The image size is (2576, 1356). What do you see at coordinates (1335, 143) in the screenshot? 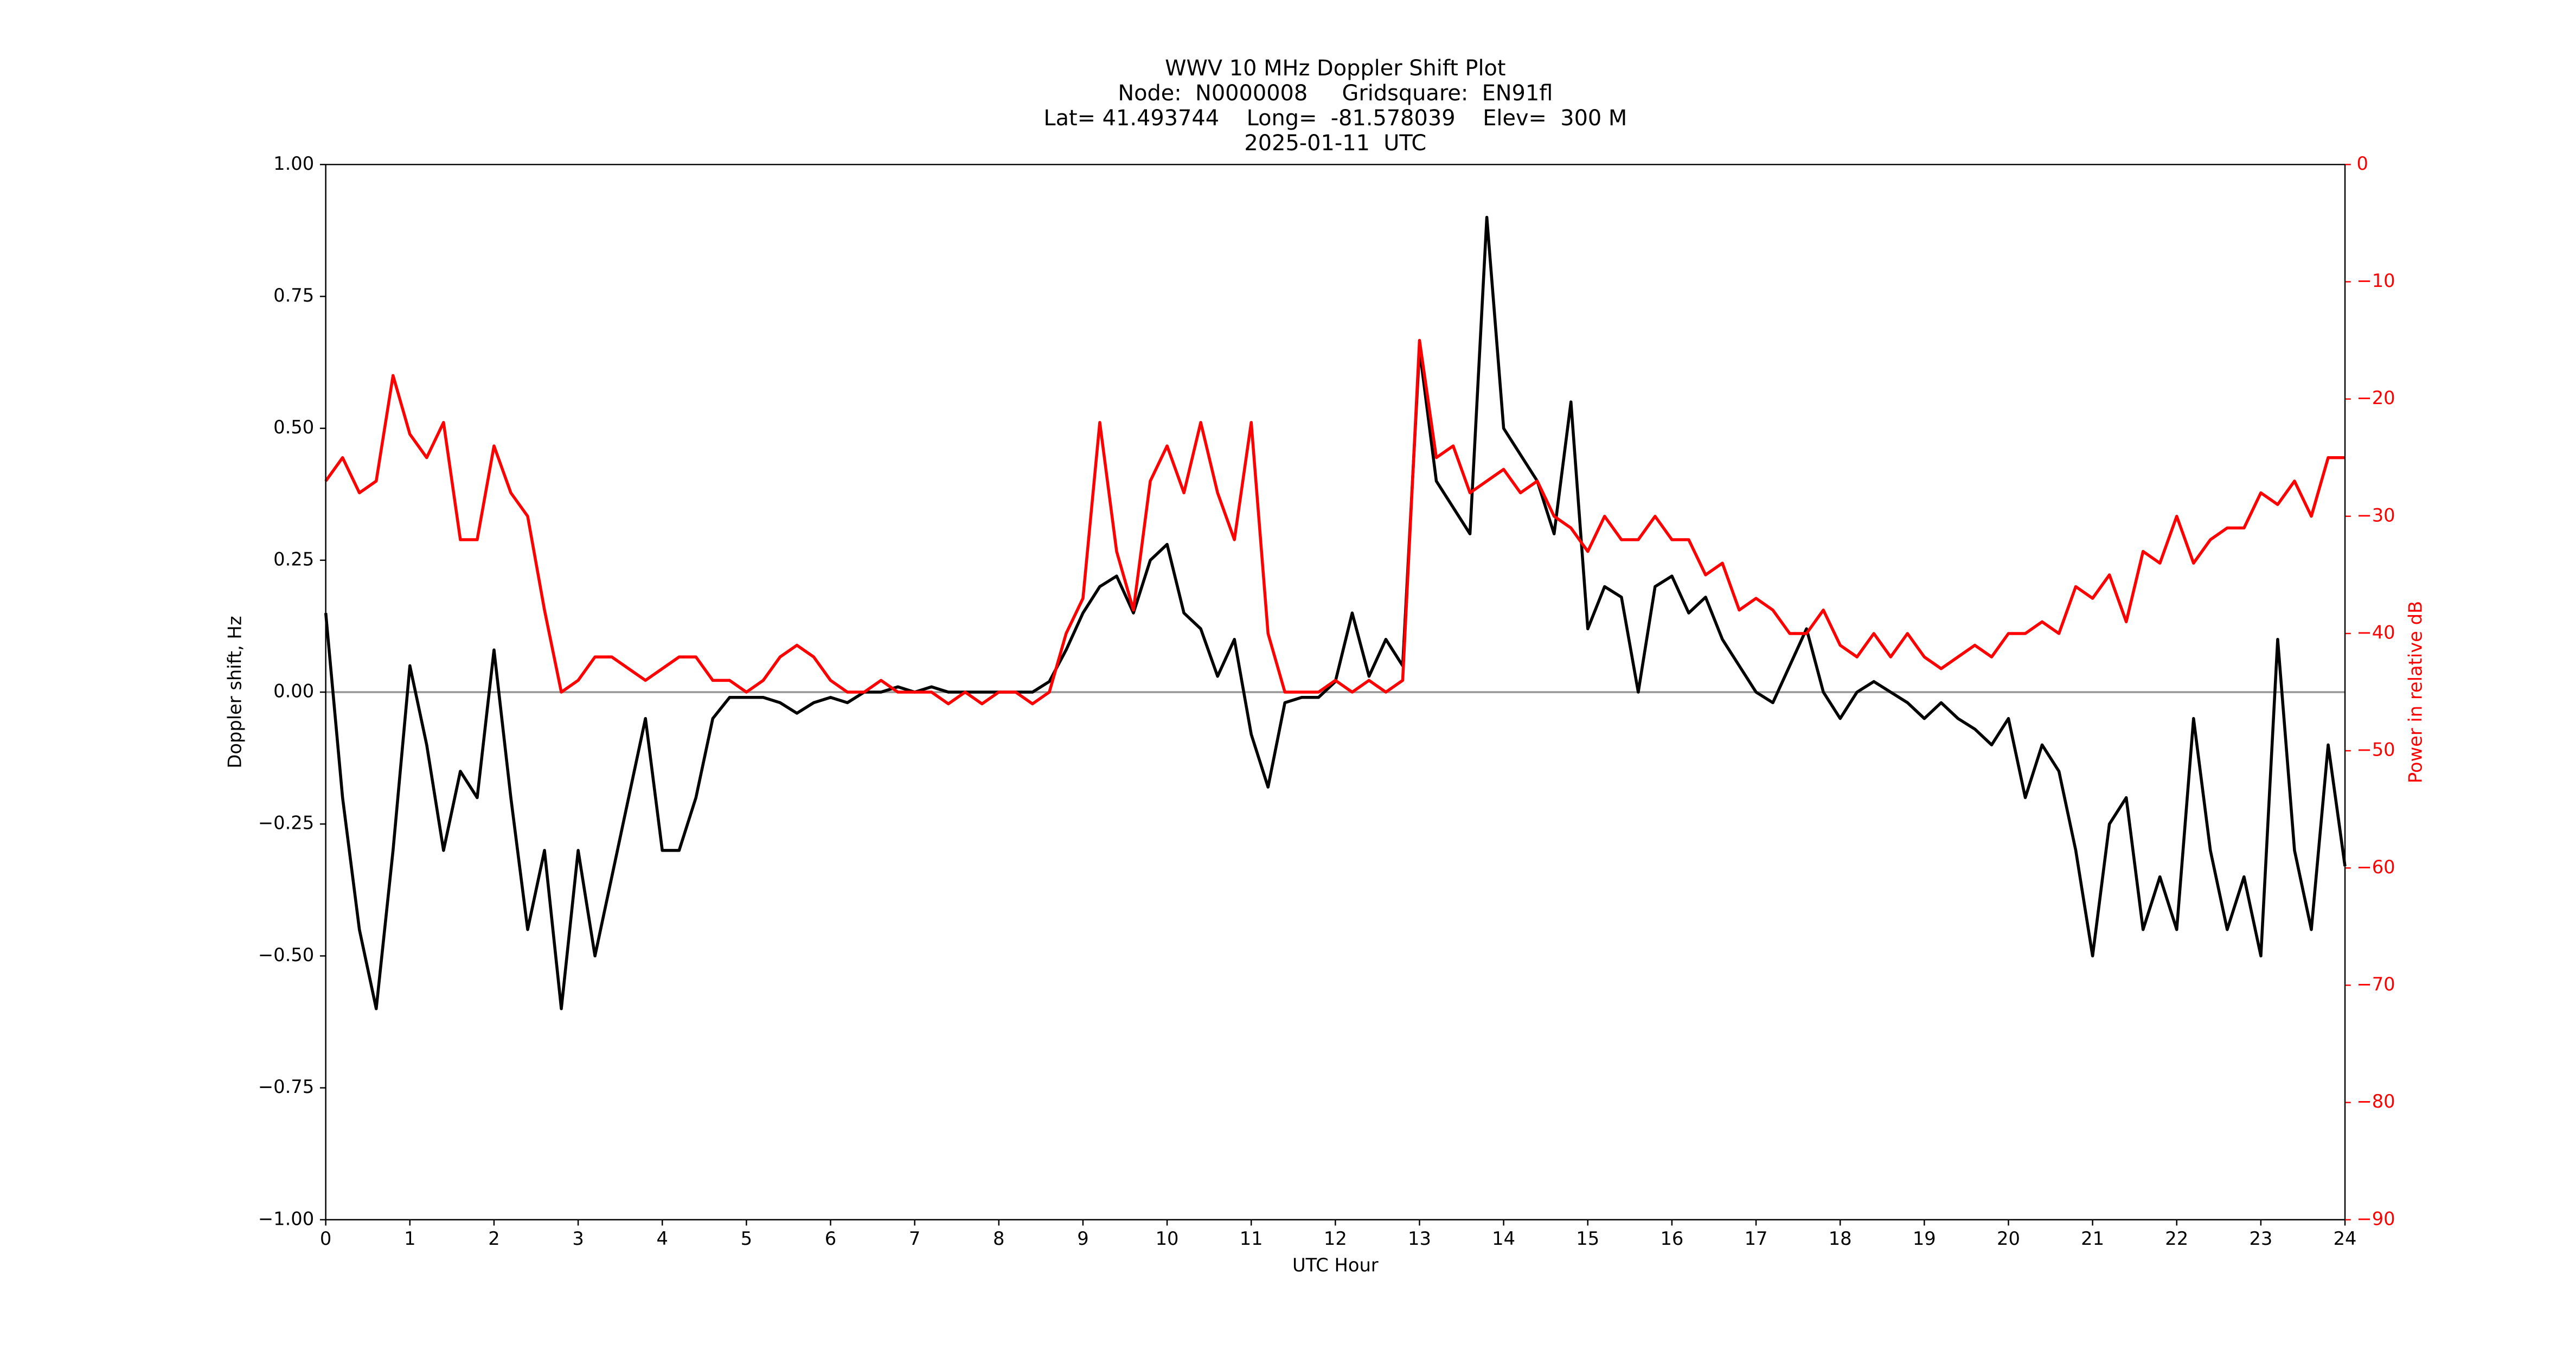
I see `chart-title: 2025-01-11 UTC` at bounding box center [1335, 143].